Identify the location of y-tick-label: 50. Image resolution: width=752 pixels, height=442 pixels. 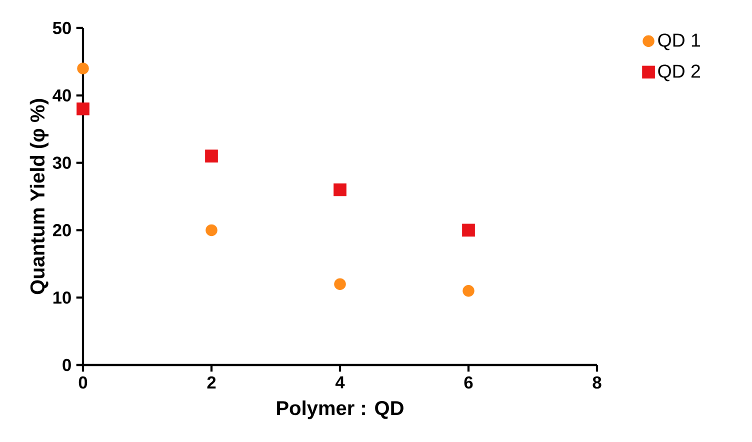
(61, 28).